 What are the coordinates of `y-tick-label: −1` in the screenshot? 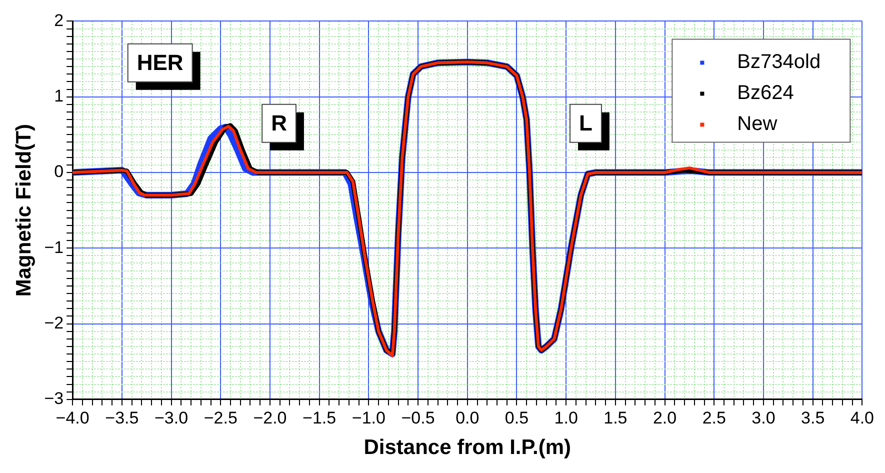 It's located at (54, 247).